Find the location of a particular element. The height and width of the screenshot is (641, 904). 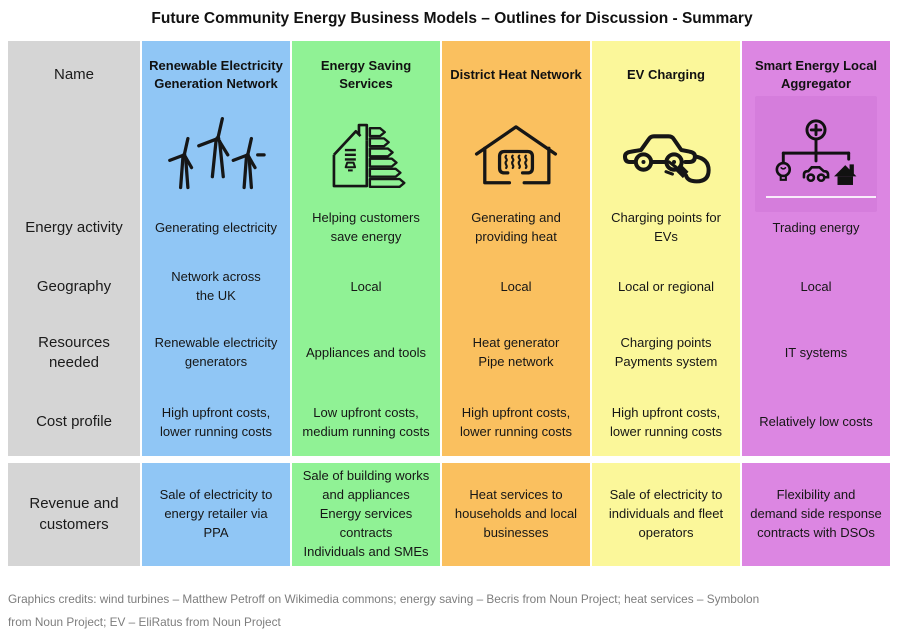

smart-aggregator-icon-background is located at coordinates (816, 154).